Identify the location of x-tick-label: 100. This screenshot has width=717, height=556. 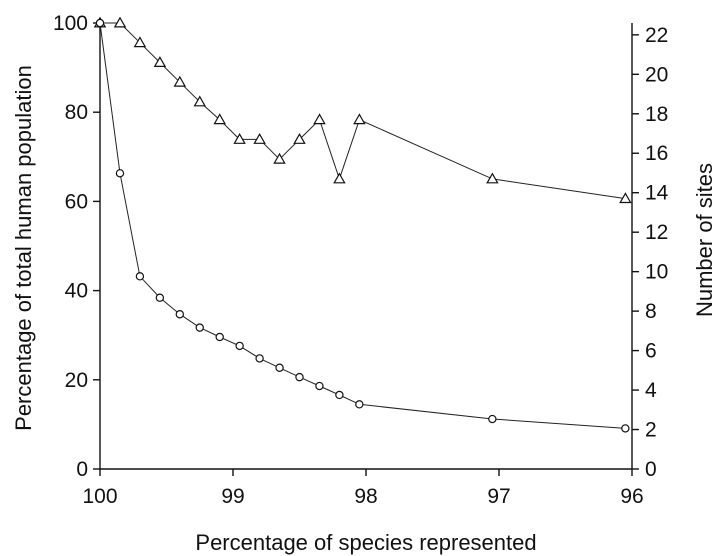
(99, 496).